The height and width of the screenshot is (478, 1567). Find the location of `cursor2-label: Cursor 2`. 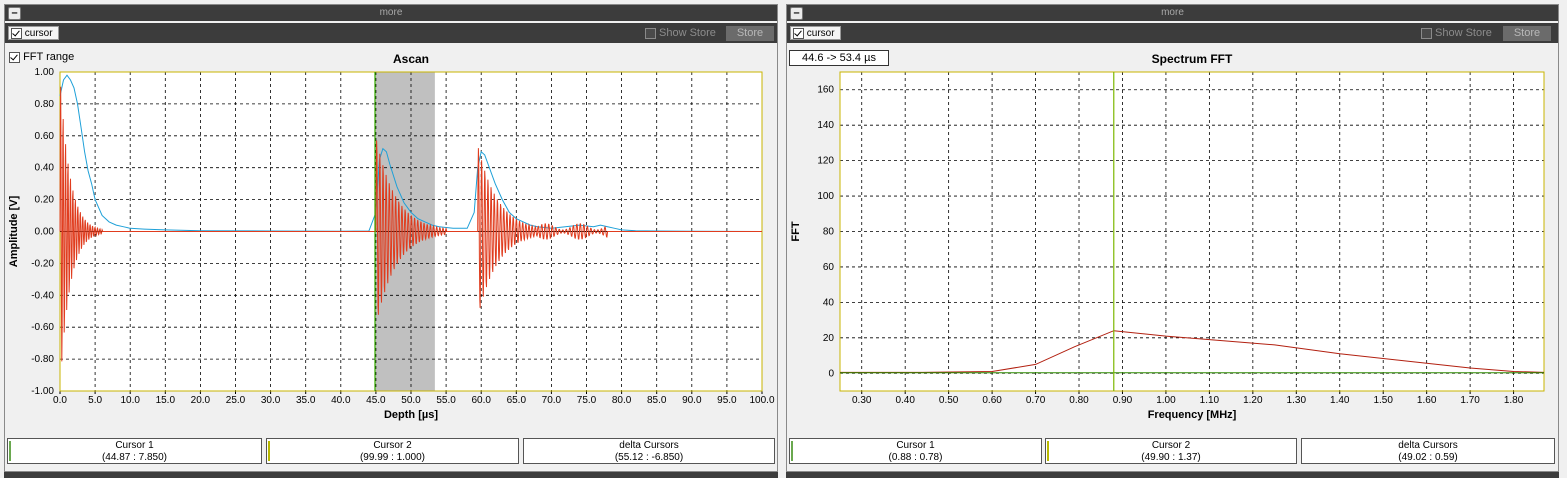

cursor2-label: Cursor 2 is located at coordinates (392, 445).